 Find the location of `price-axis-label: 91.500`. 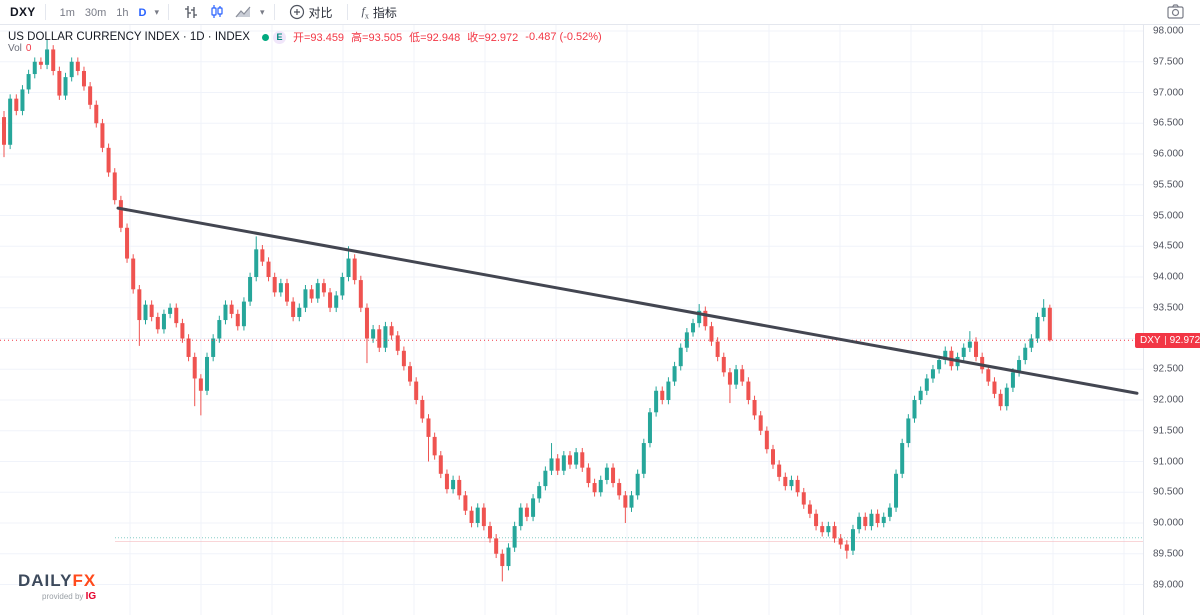

price-axis-label: 91.500 is located at coordinates (1168, 431).